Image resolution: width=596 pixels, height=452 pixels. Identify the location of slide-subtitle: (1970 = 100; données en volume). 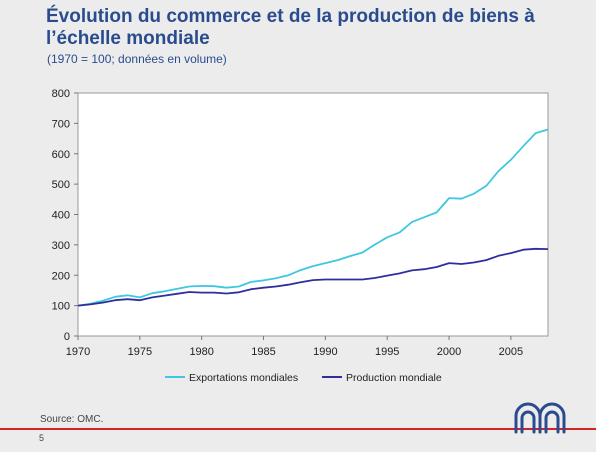
(137, 59).